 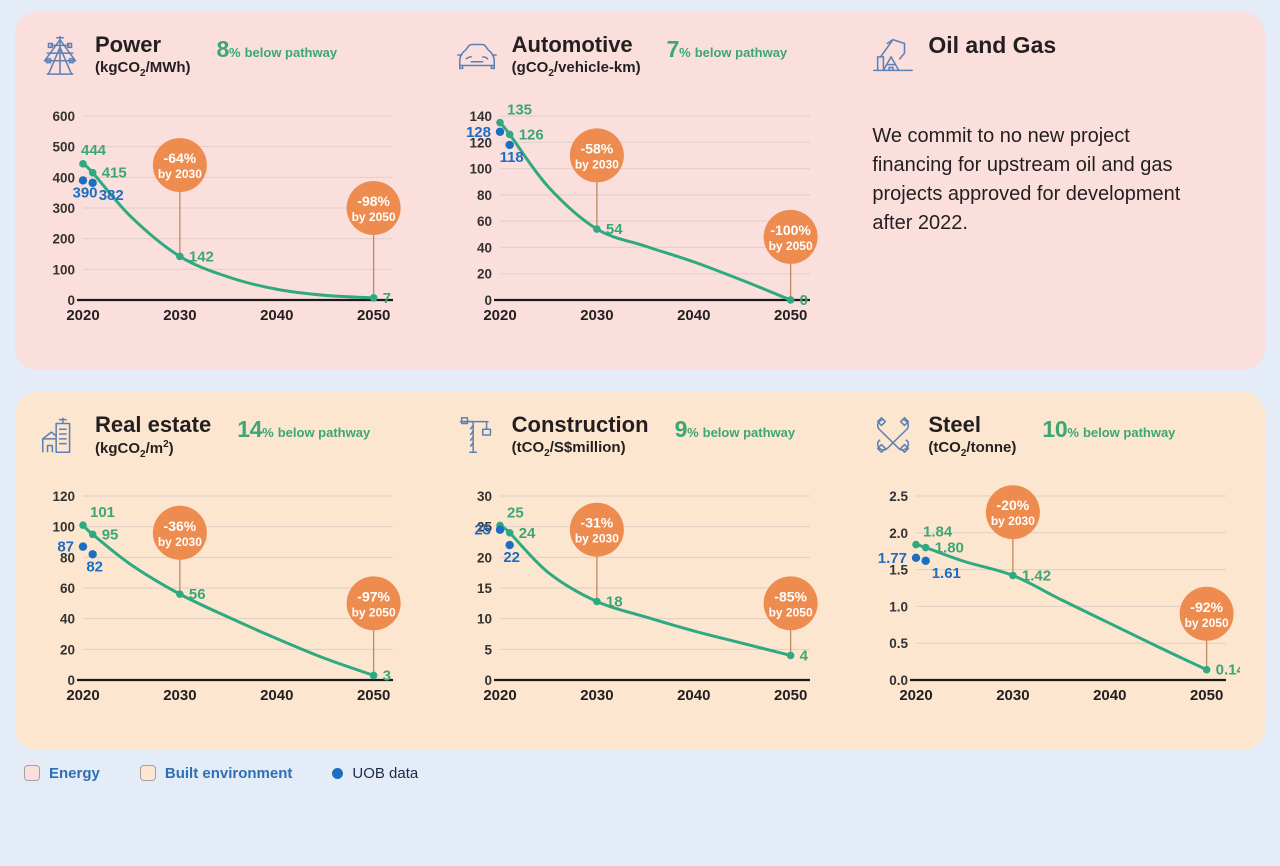 I want to click on y-axis-tick-label: 80, so click(x=67, y=557).